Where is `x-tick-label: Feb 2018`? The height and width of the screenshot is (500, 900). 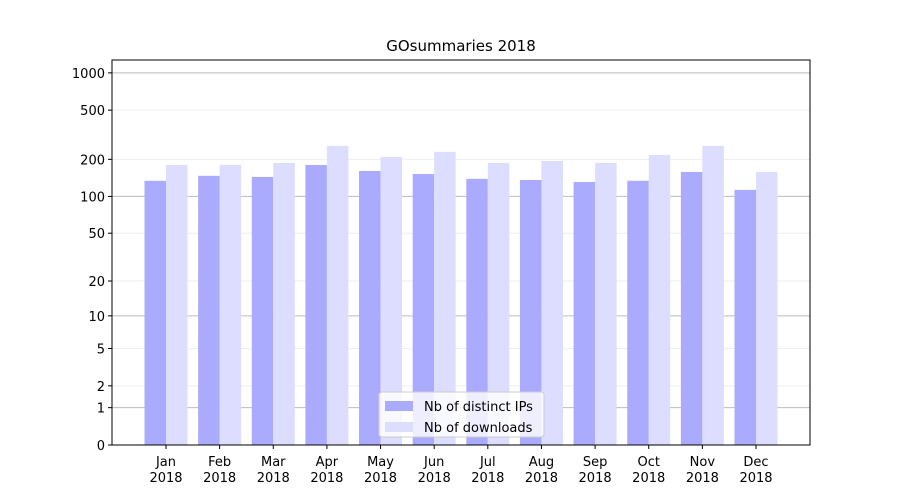
x-tick-label: Feb 2018 is located at coordinates (219, 470).